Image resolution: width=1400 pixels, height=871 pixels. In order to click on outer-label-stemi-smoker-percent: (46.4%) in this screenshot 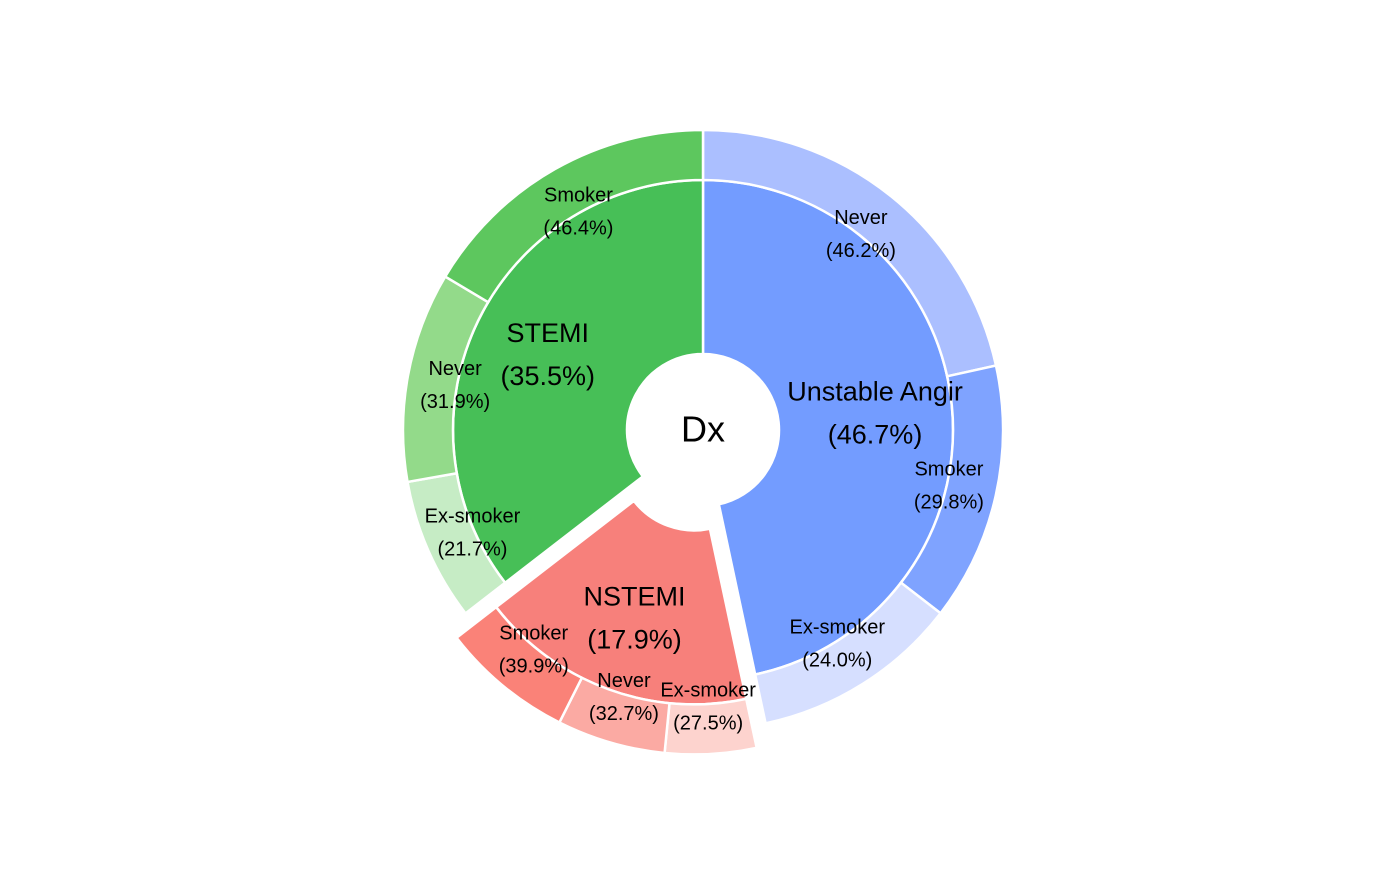, I will do `click(578, 228)`.